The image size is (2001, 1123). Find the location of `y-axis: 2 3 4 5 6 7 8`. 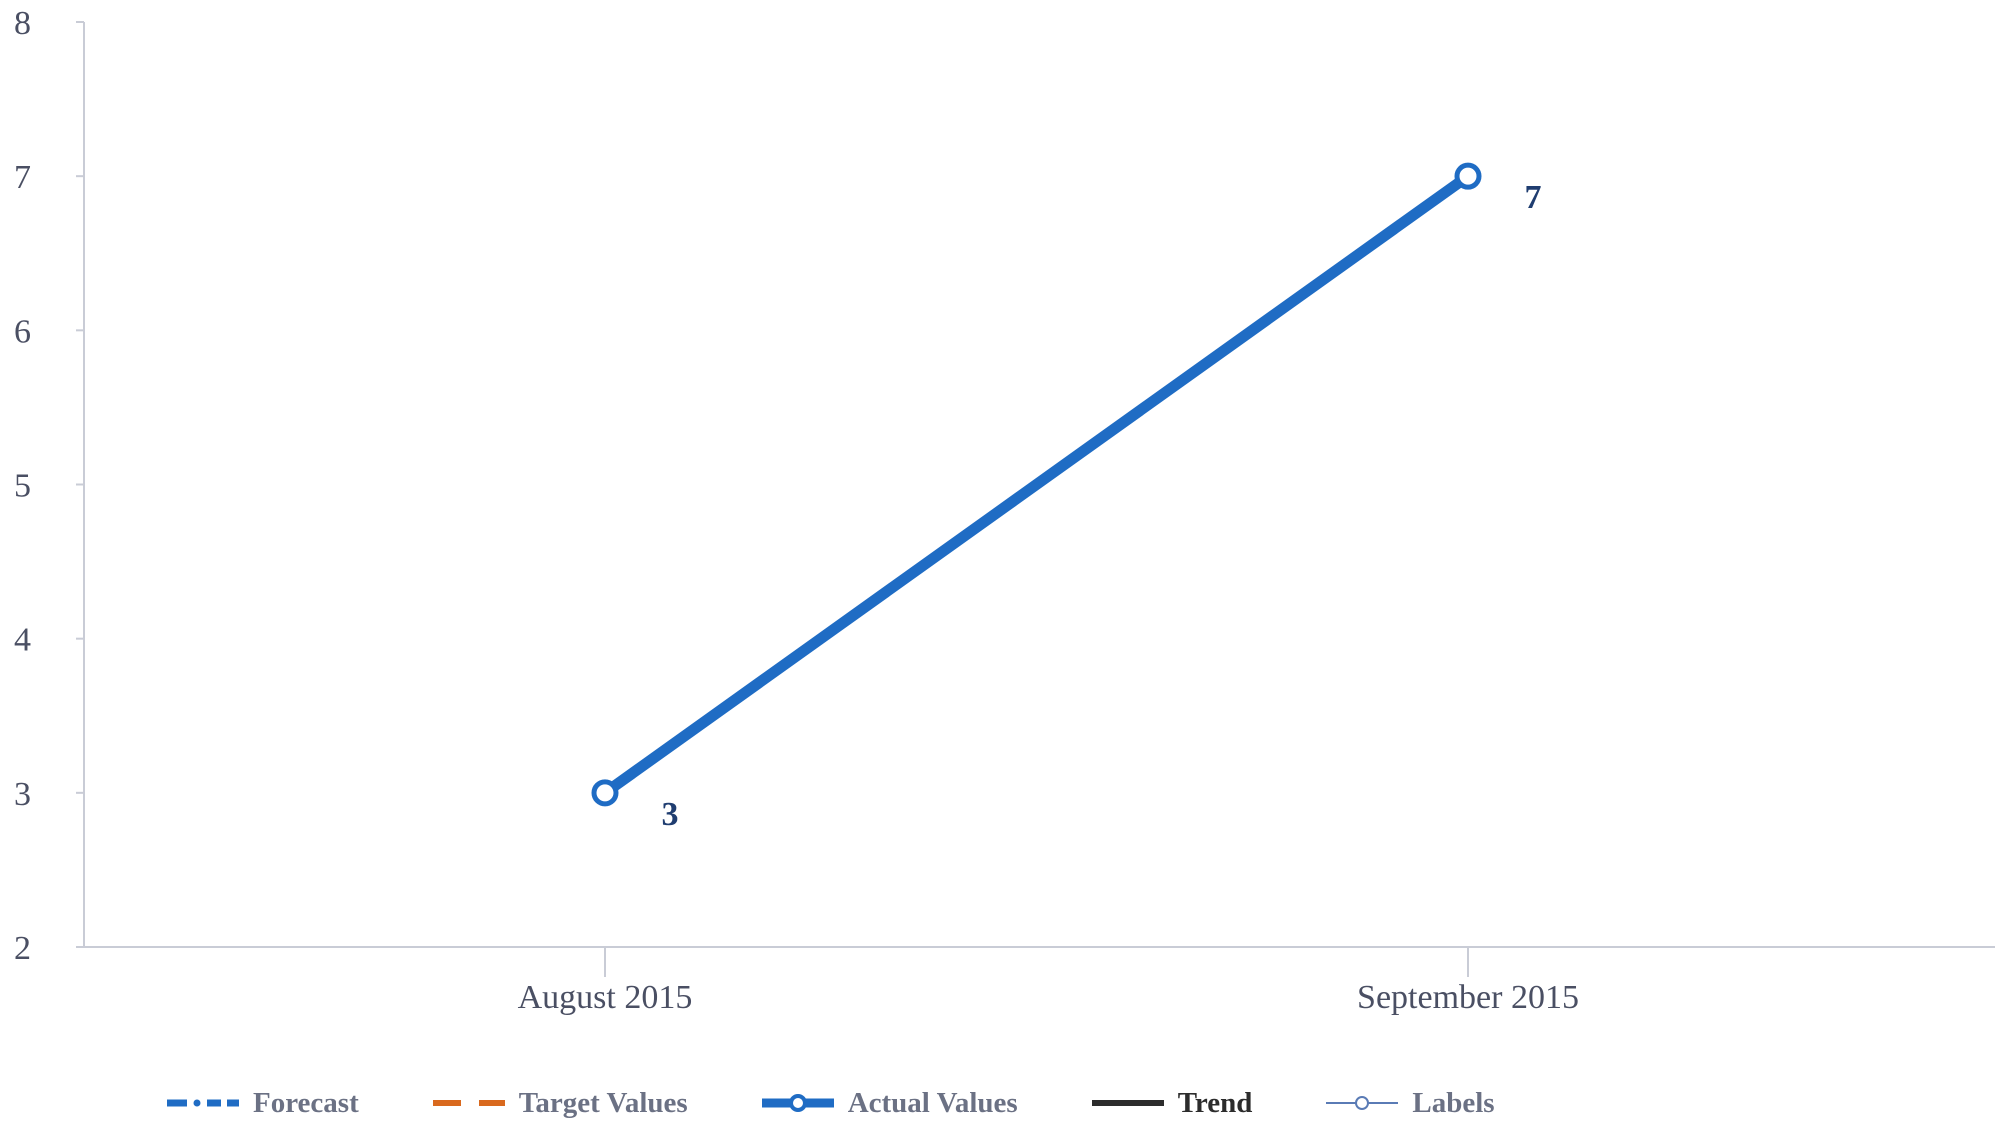

y-axis: 2 3 4 5 6 7 8 is located at coordinates (49, 486).